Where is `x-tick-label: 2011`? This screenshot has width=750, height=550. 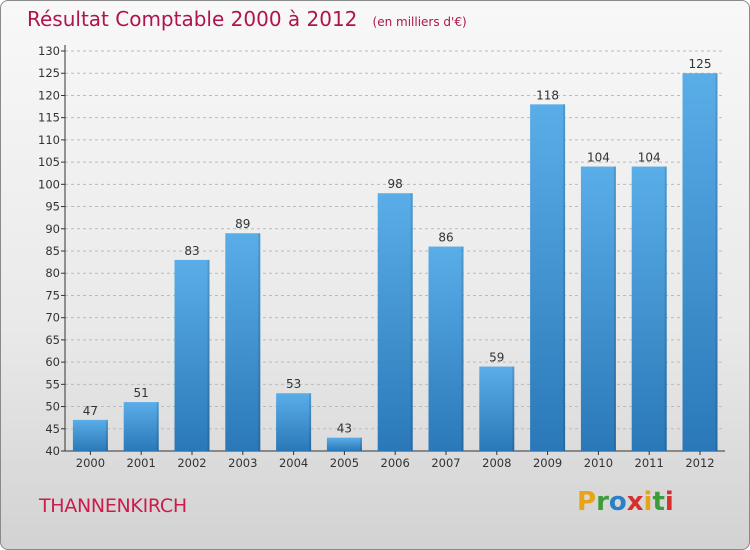 x-tick-label: 2011 is located at coordinates (649, 463).